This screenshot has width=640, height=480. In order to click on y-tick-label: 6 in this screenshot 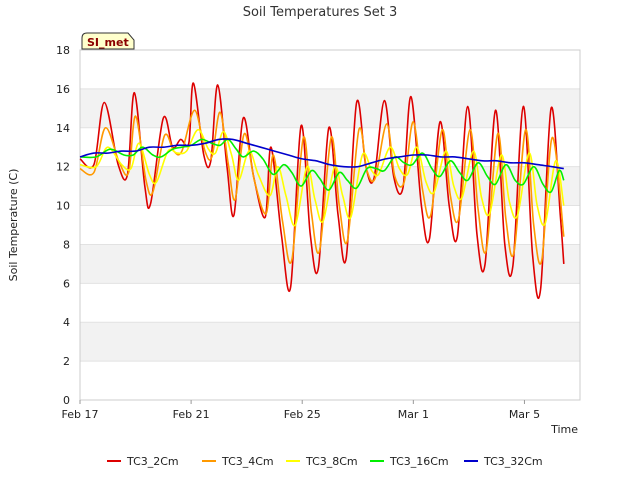, I will do `click(66, 283)`.